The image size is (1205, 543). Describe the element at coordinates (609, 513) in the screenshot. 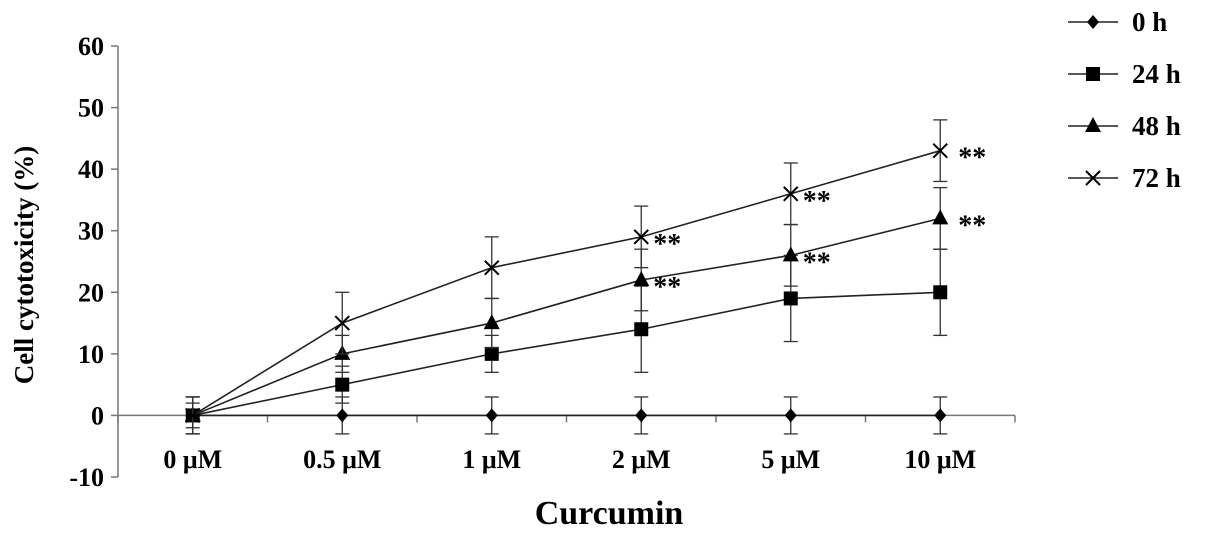

I see `x-axis-title: Curcumin` at that location.